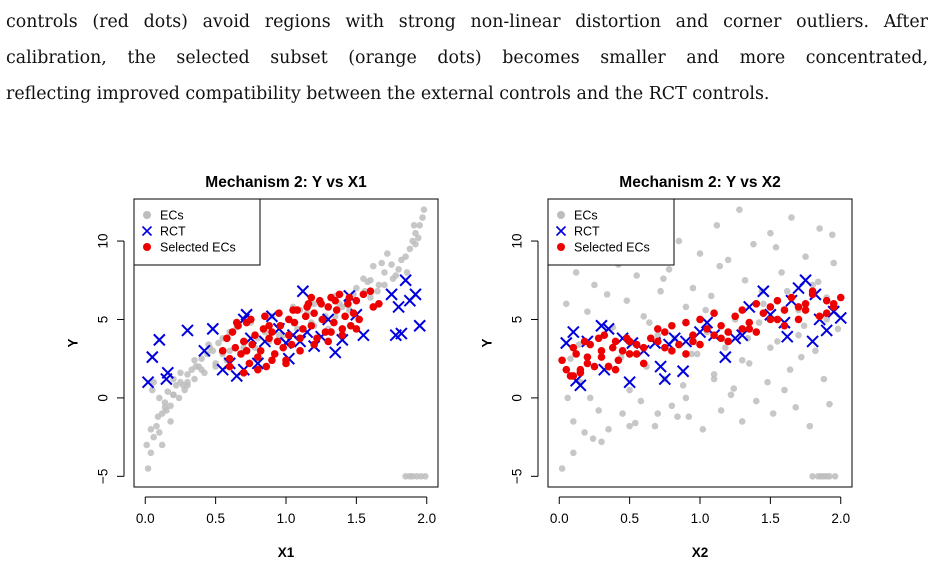 The height and width of the screenshot is (571, 934). Describe the element at coordinates (699, 182) in the screenshot. I see `chart-title: Mechanism 2: Y vs X2` at that location.